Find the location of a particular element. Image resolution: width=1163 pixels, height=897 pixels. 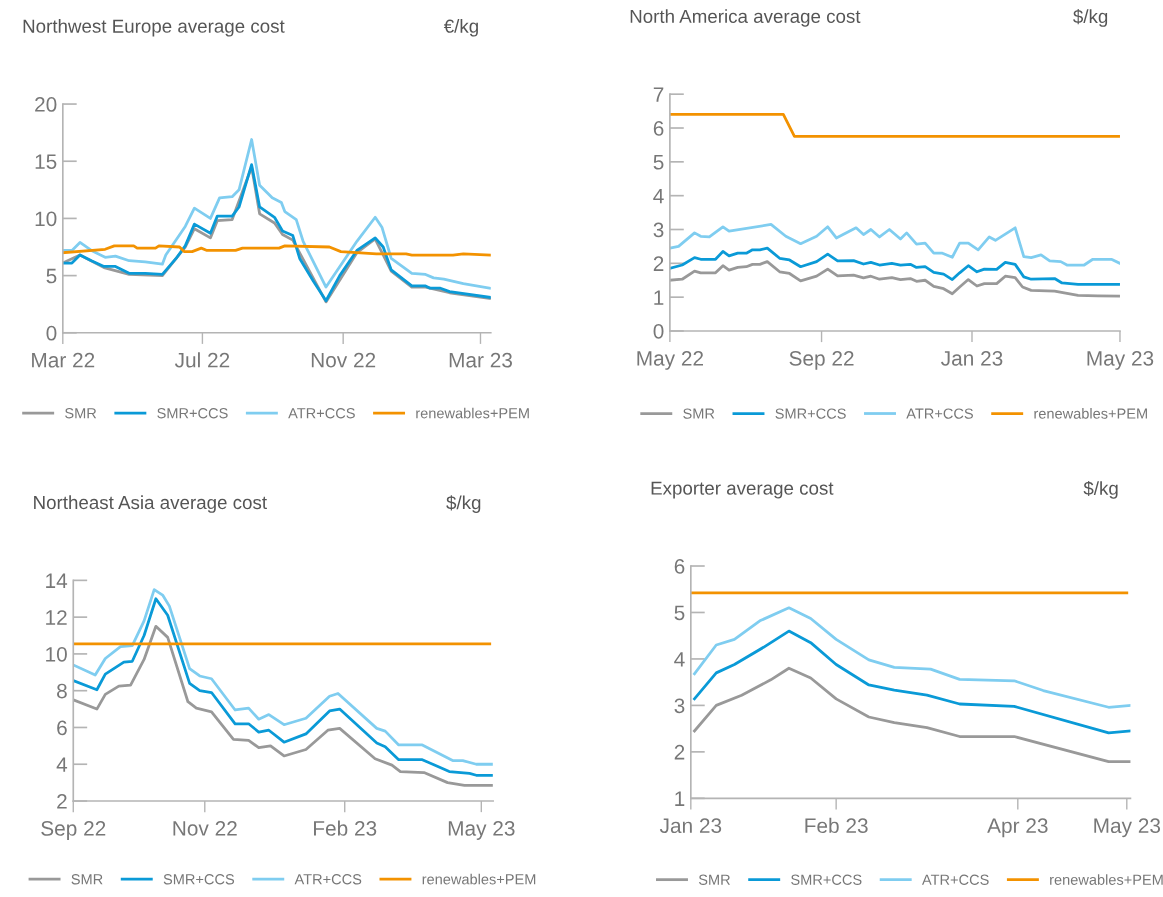

x-tick-label: May 22 is located at coordinates (670, 360).